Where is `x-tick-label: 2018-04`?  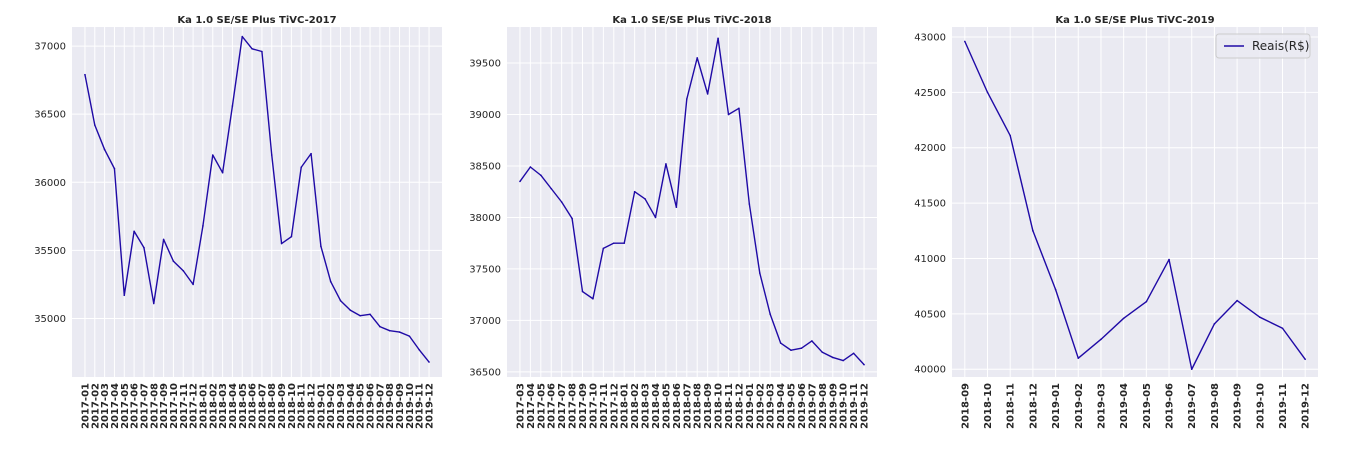 x-tick-label: 2018-04 is located at coordinates (656, 406).